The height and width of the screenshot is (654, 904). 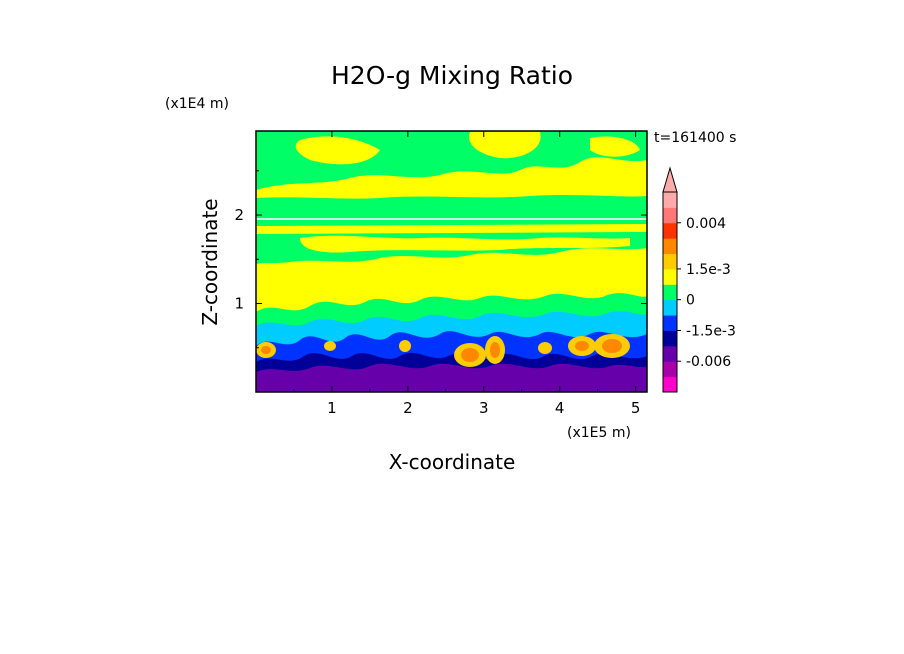 I want to click on colorbar-label: 0.004, so click(x=706, y=224).